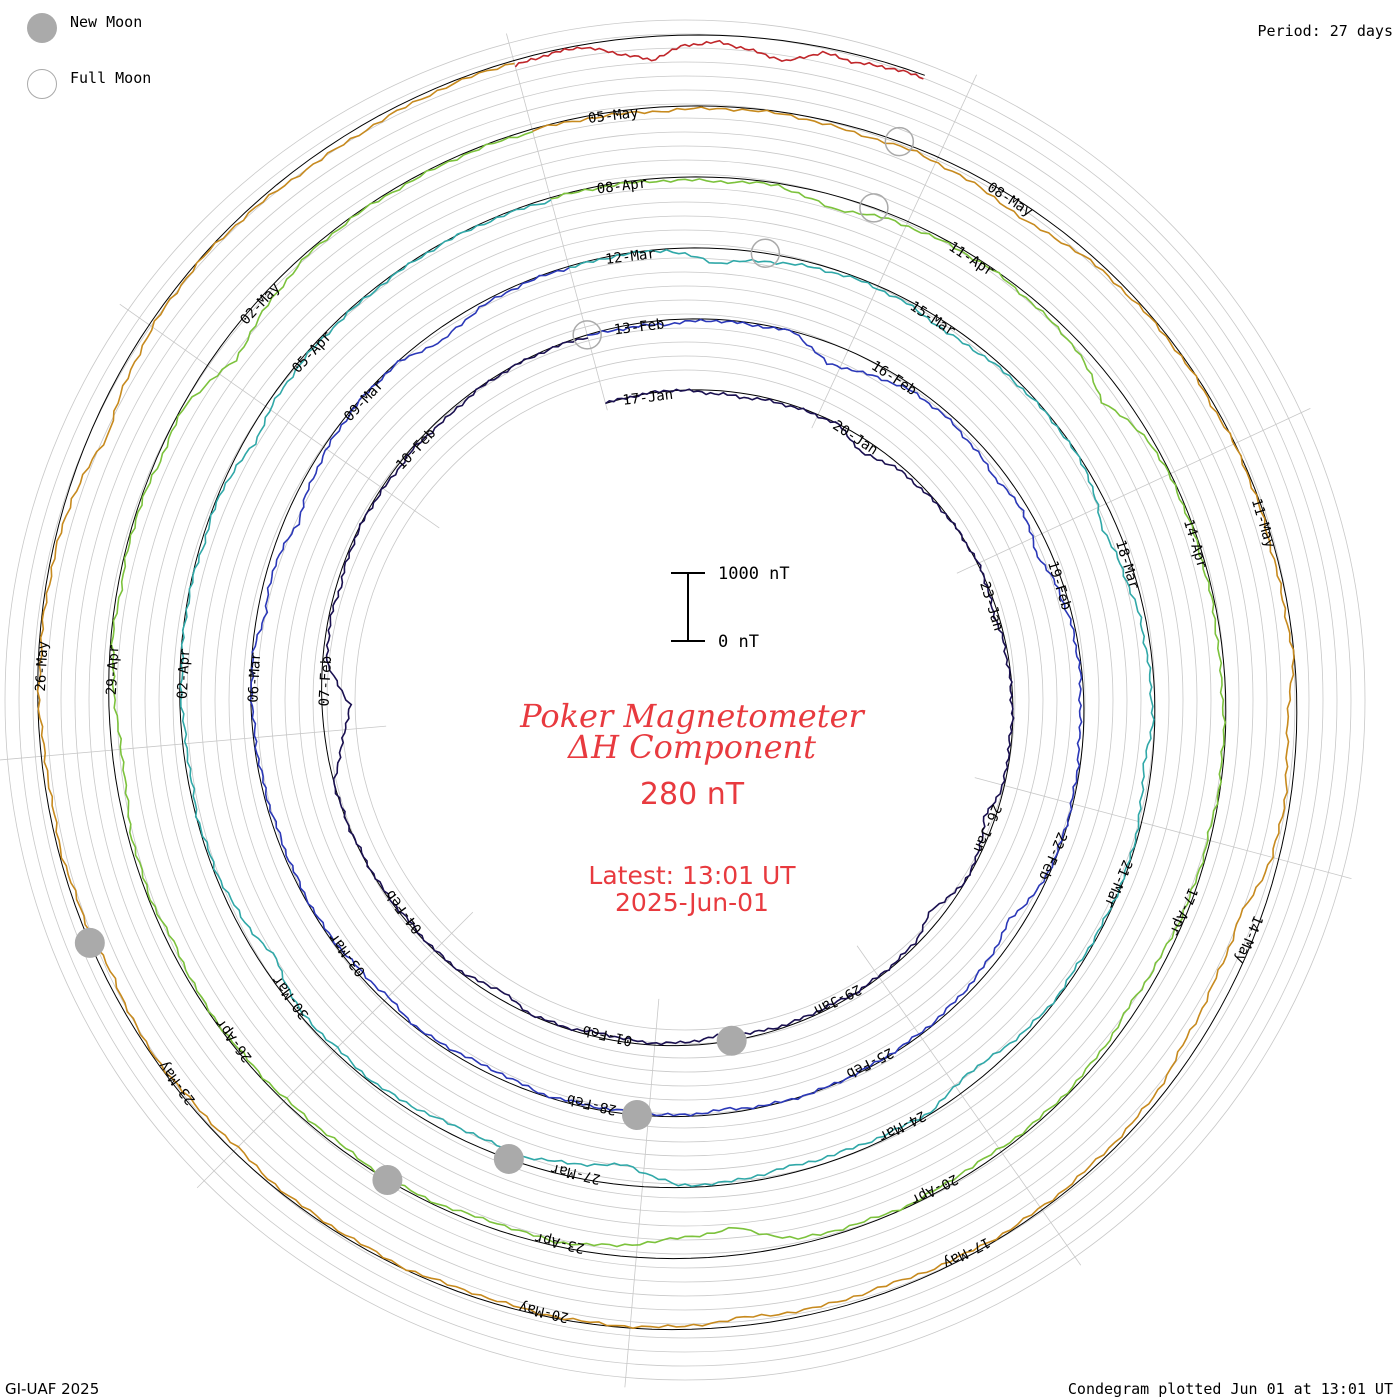 The image size is (1400, 1400). I want to click on date-label: 22-Feb, so click(1052, 856).